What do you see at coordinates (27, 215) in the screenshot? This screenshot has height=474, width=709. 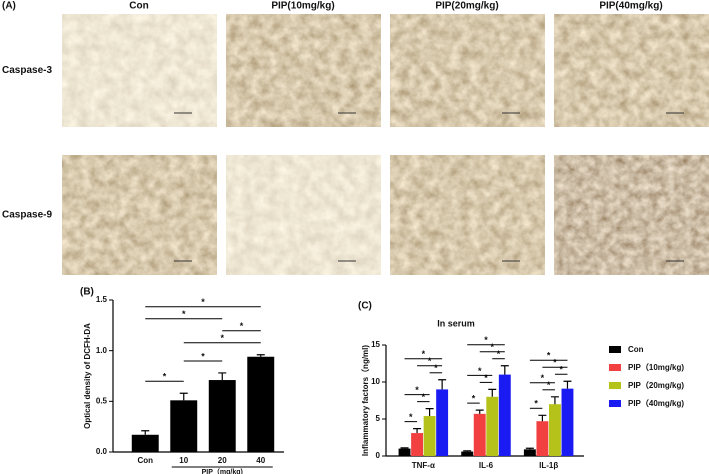 I see `row-label: Caspase-9` at bounding box center [27, 215].